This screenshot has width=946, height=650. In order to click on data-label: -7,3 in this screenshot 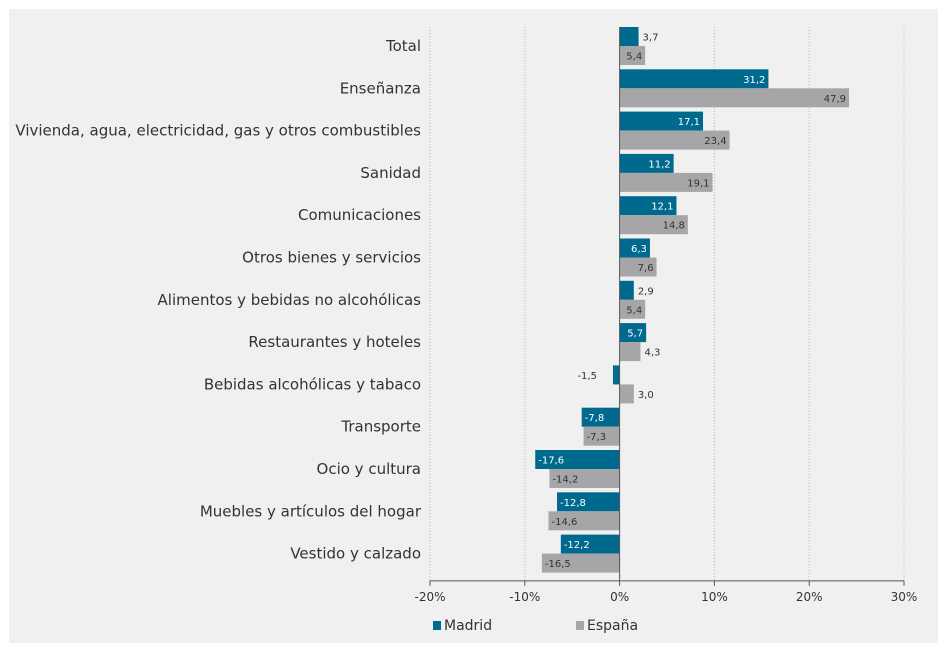, I will do `click(597, 437)`.